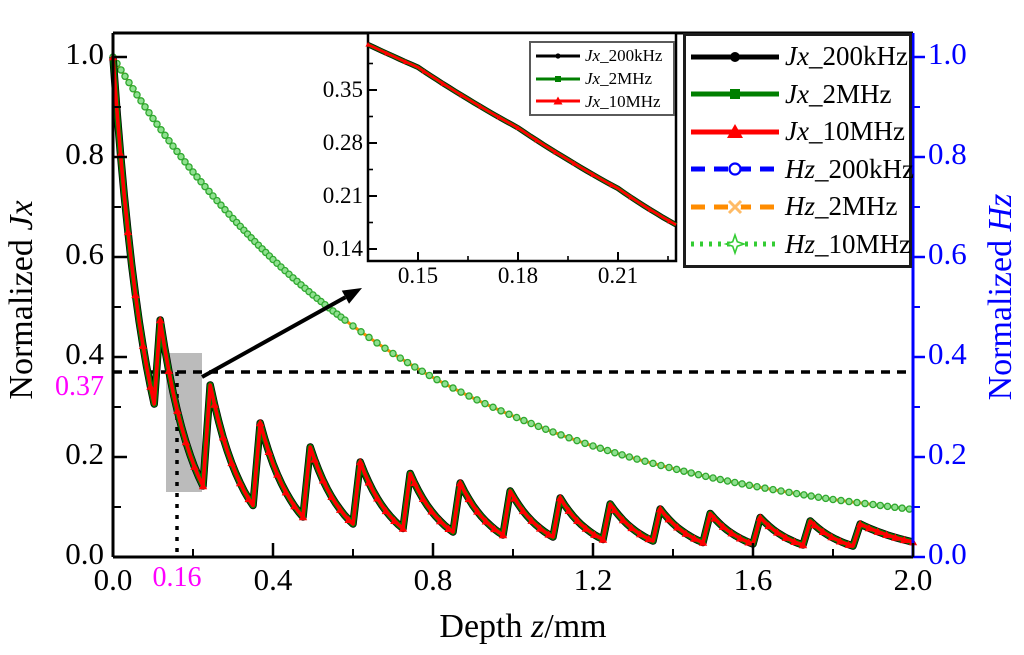  What do you see at coordinates (603, 101) in the screenshot?
I see `inset-legend-item-jx-10mhz: Jx_10MHz` at bounding box center [603, 101].